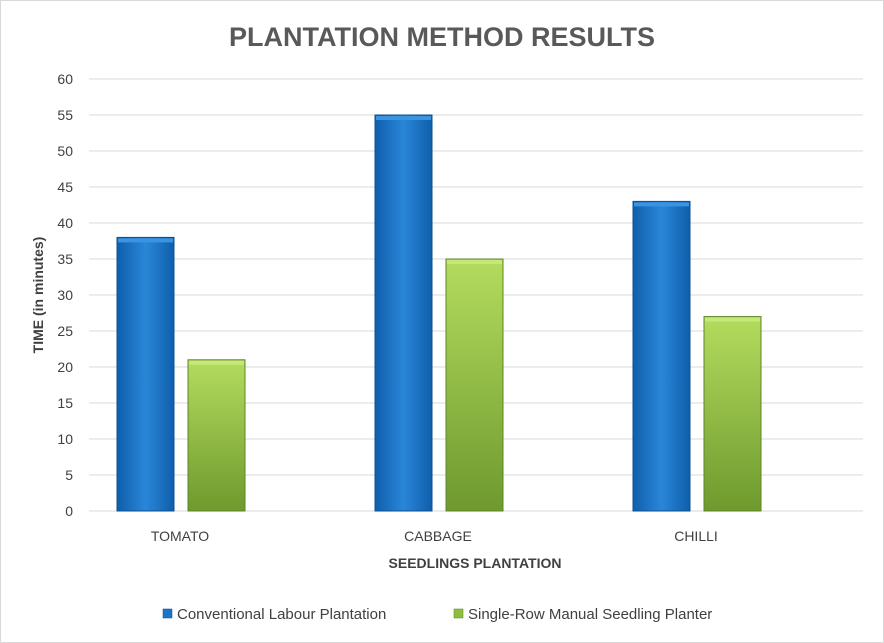 The image size is (884, 643). What do you see at coordinates (403, 313) in the screenshot?
I see `bar-conventional-labour-plantation-cabbage` at bounding box center [403, 313].